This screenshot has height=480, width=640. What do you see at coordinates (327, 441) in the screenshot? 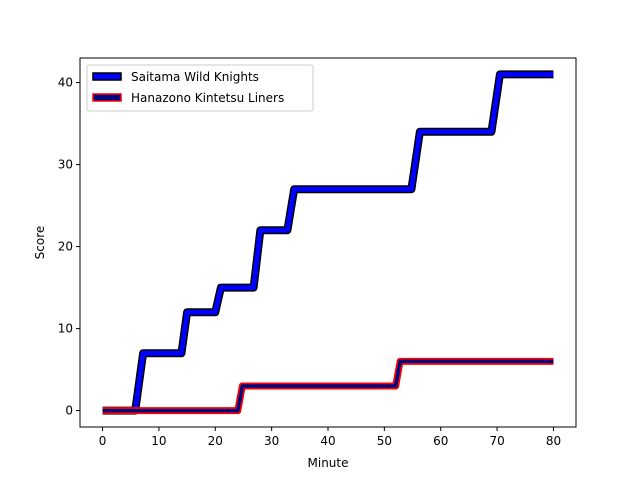
I see `x-tick-label: 40` at bounding box center [327, 441].